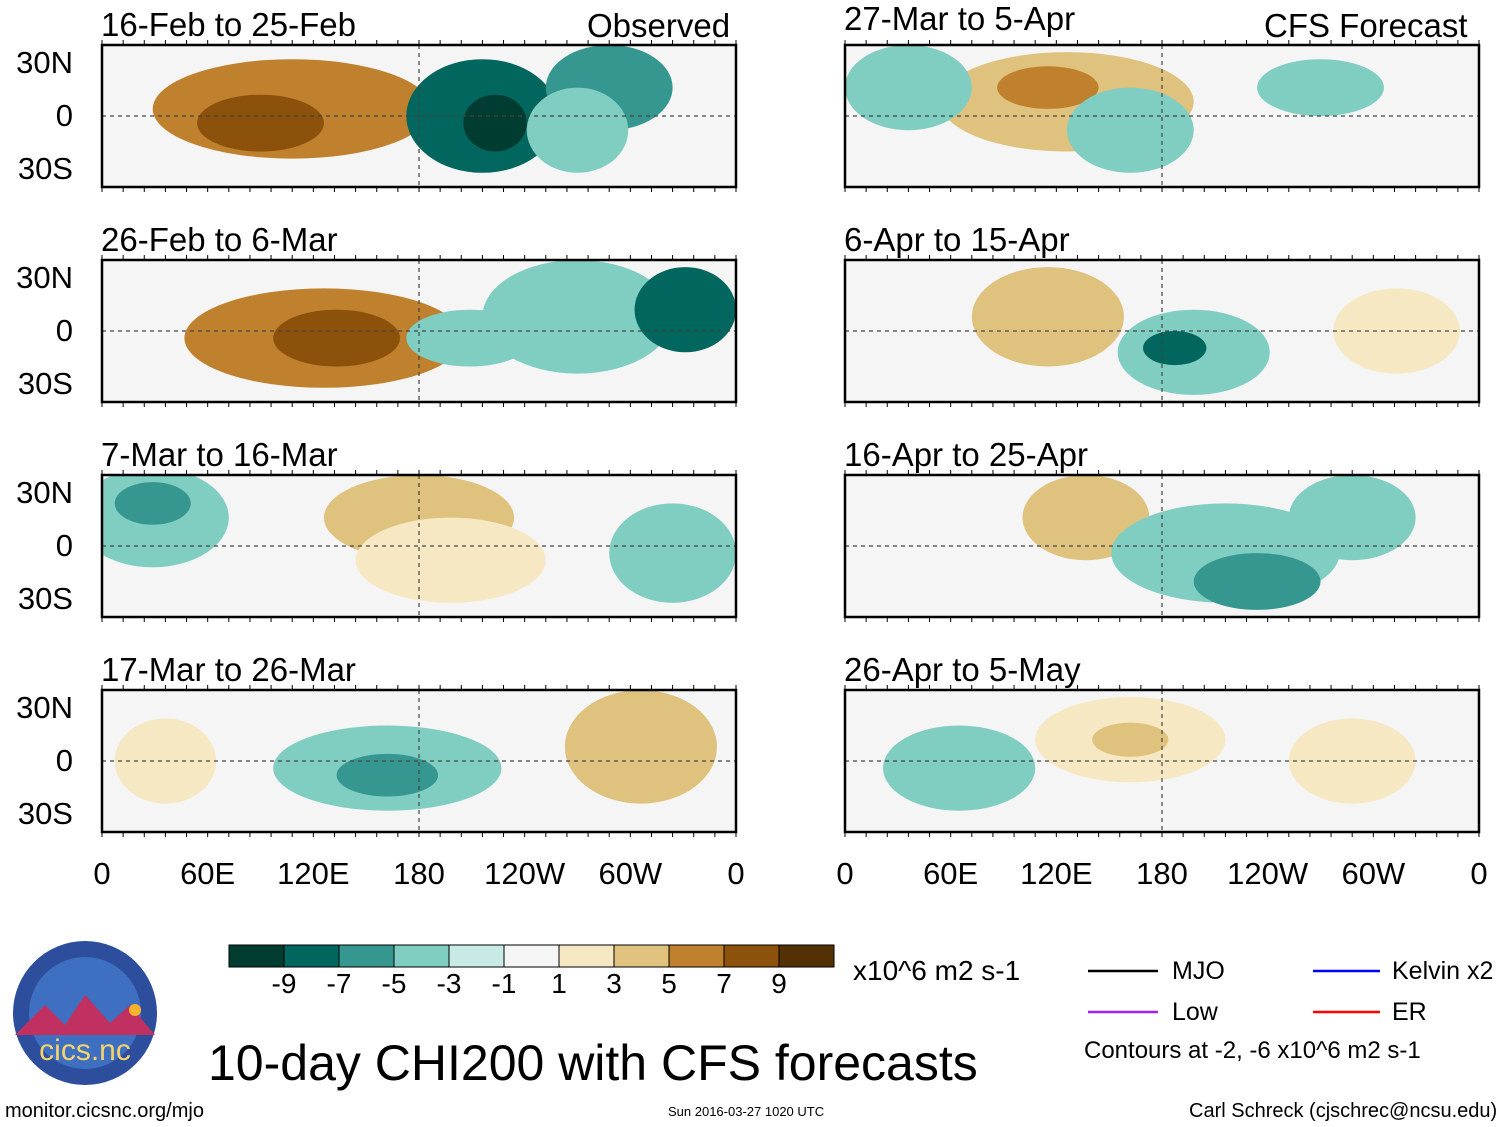 Image resolution: width=1510 pixels, height=1127 pixels. Describe the element at coordinates (394, 983) in the screenshot. I see `colorbar-label: -5` at that location.